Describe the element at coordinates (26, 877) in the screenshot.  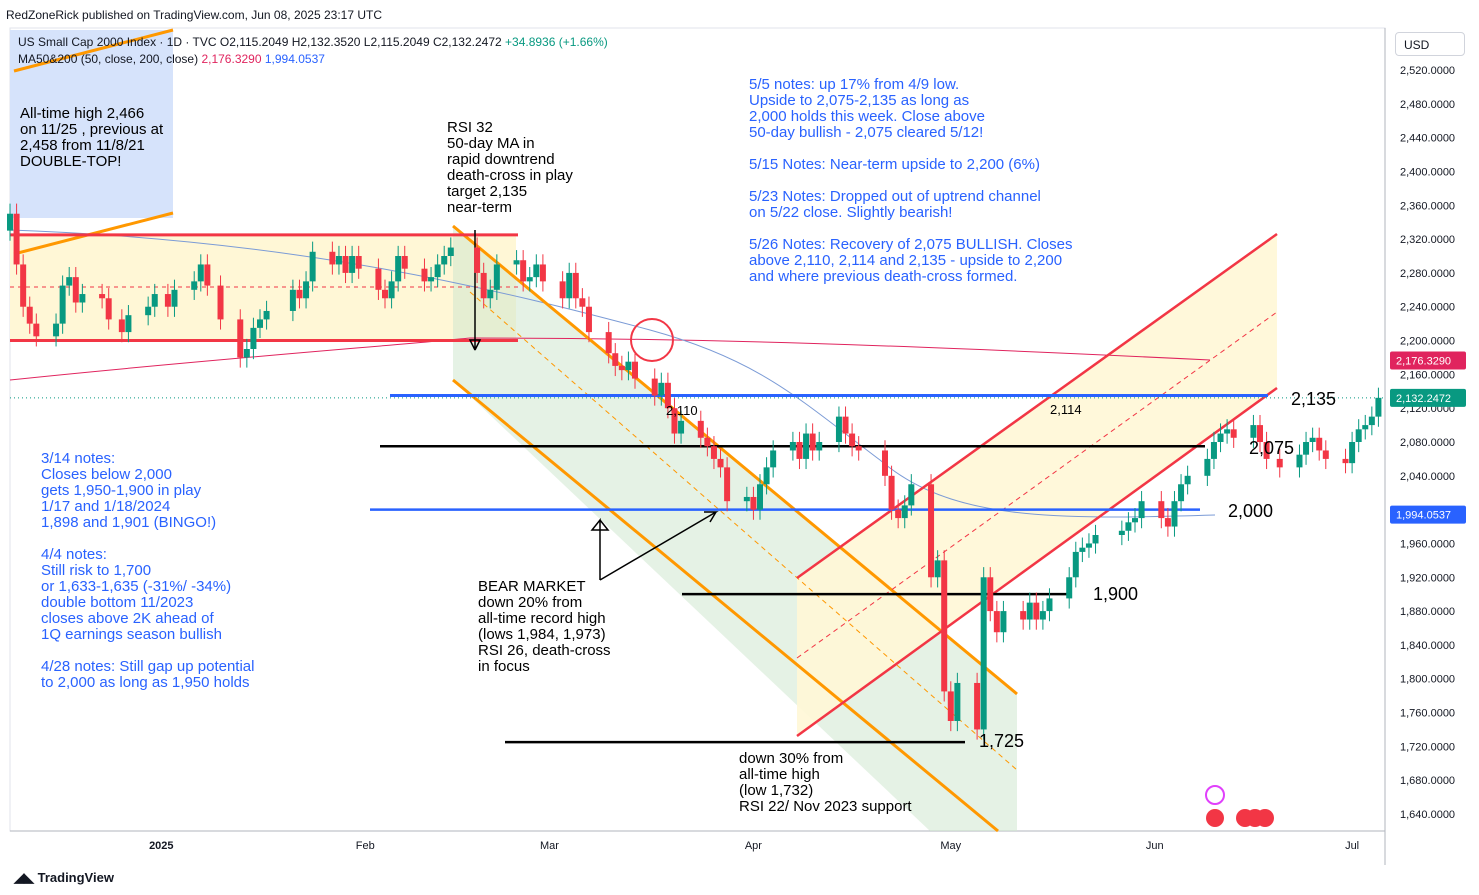
I see `tradingview-logo-icon: ◢◣` at that location.